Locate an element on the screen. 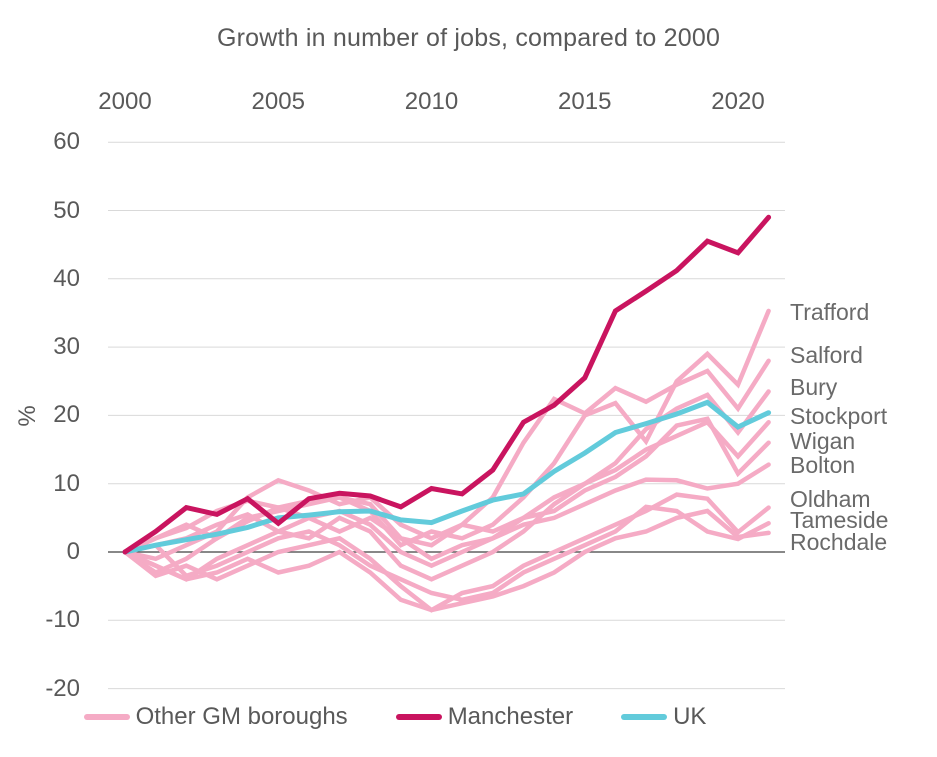  series-end-label-stockport: Stockport is located at coordinates (839, 415).